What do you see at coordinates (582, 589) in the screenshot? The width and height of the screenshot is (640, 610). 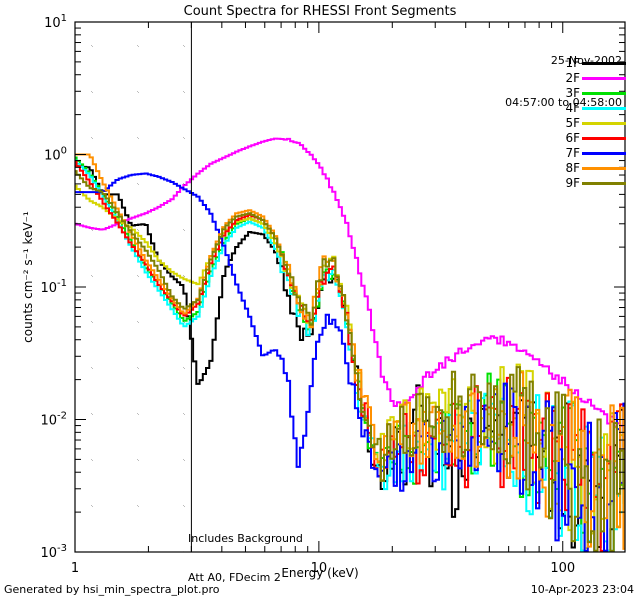 I see `footer-timestamp: 10-Apr-2023 23:04` at bounding box center [582, 589].